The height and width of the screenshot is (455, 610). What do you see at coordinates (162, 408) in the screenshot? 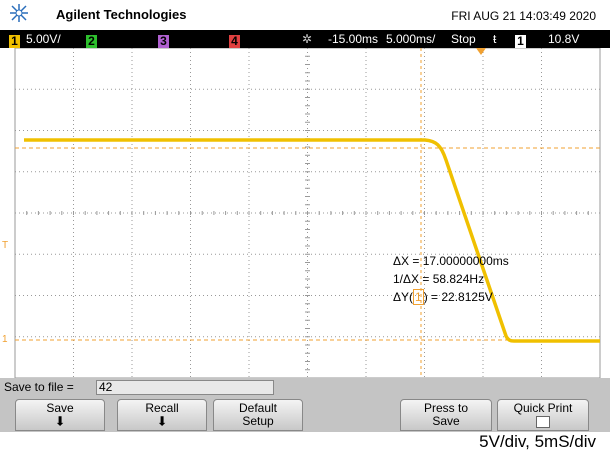
I see `softkey-label: Recall` at bounding box center [162, 408].